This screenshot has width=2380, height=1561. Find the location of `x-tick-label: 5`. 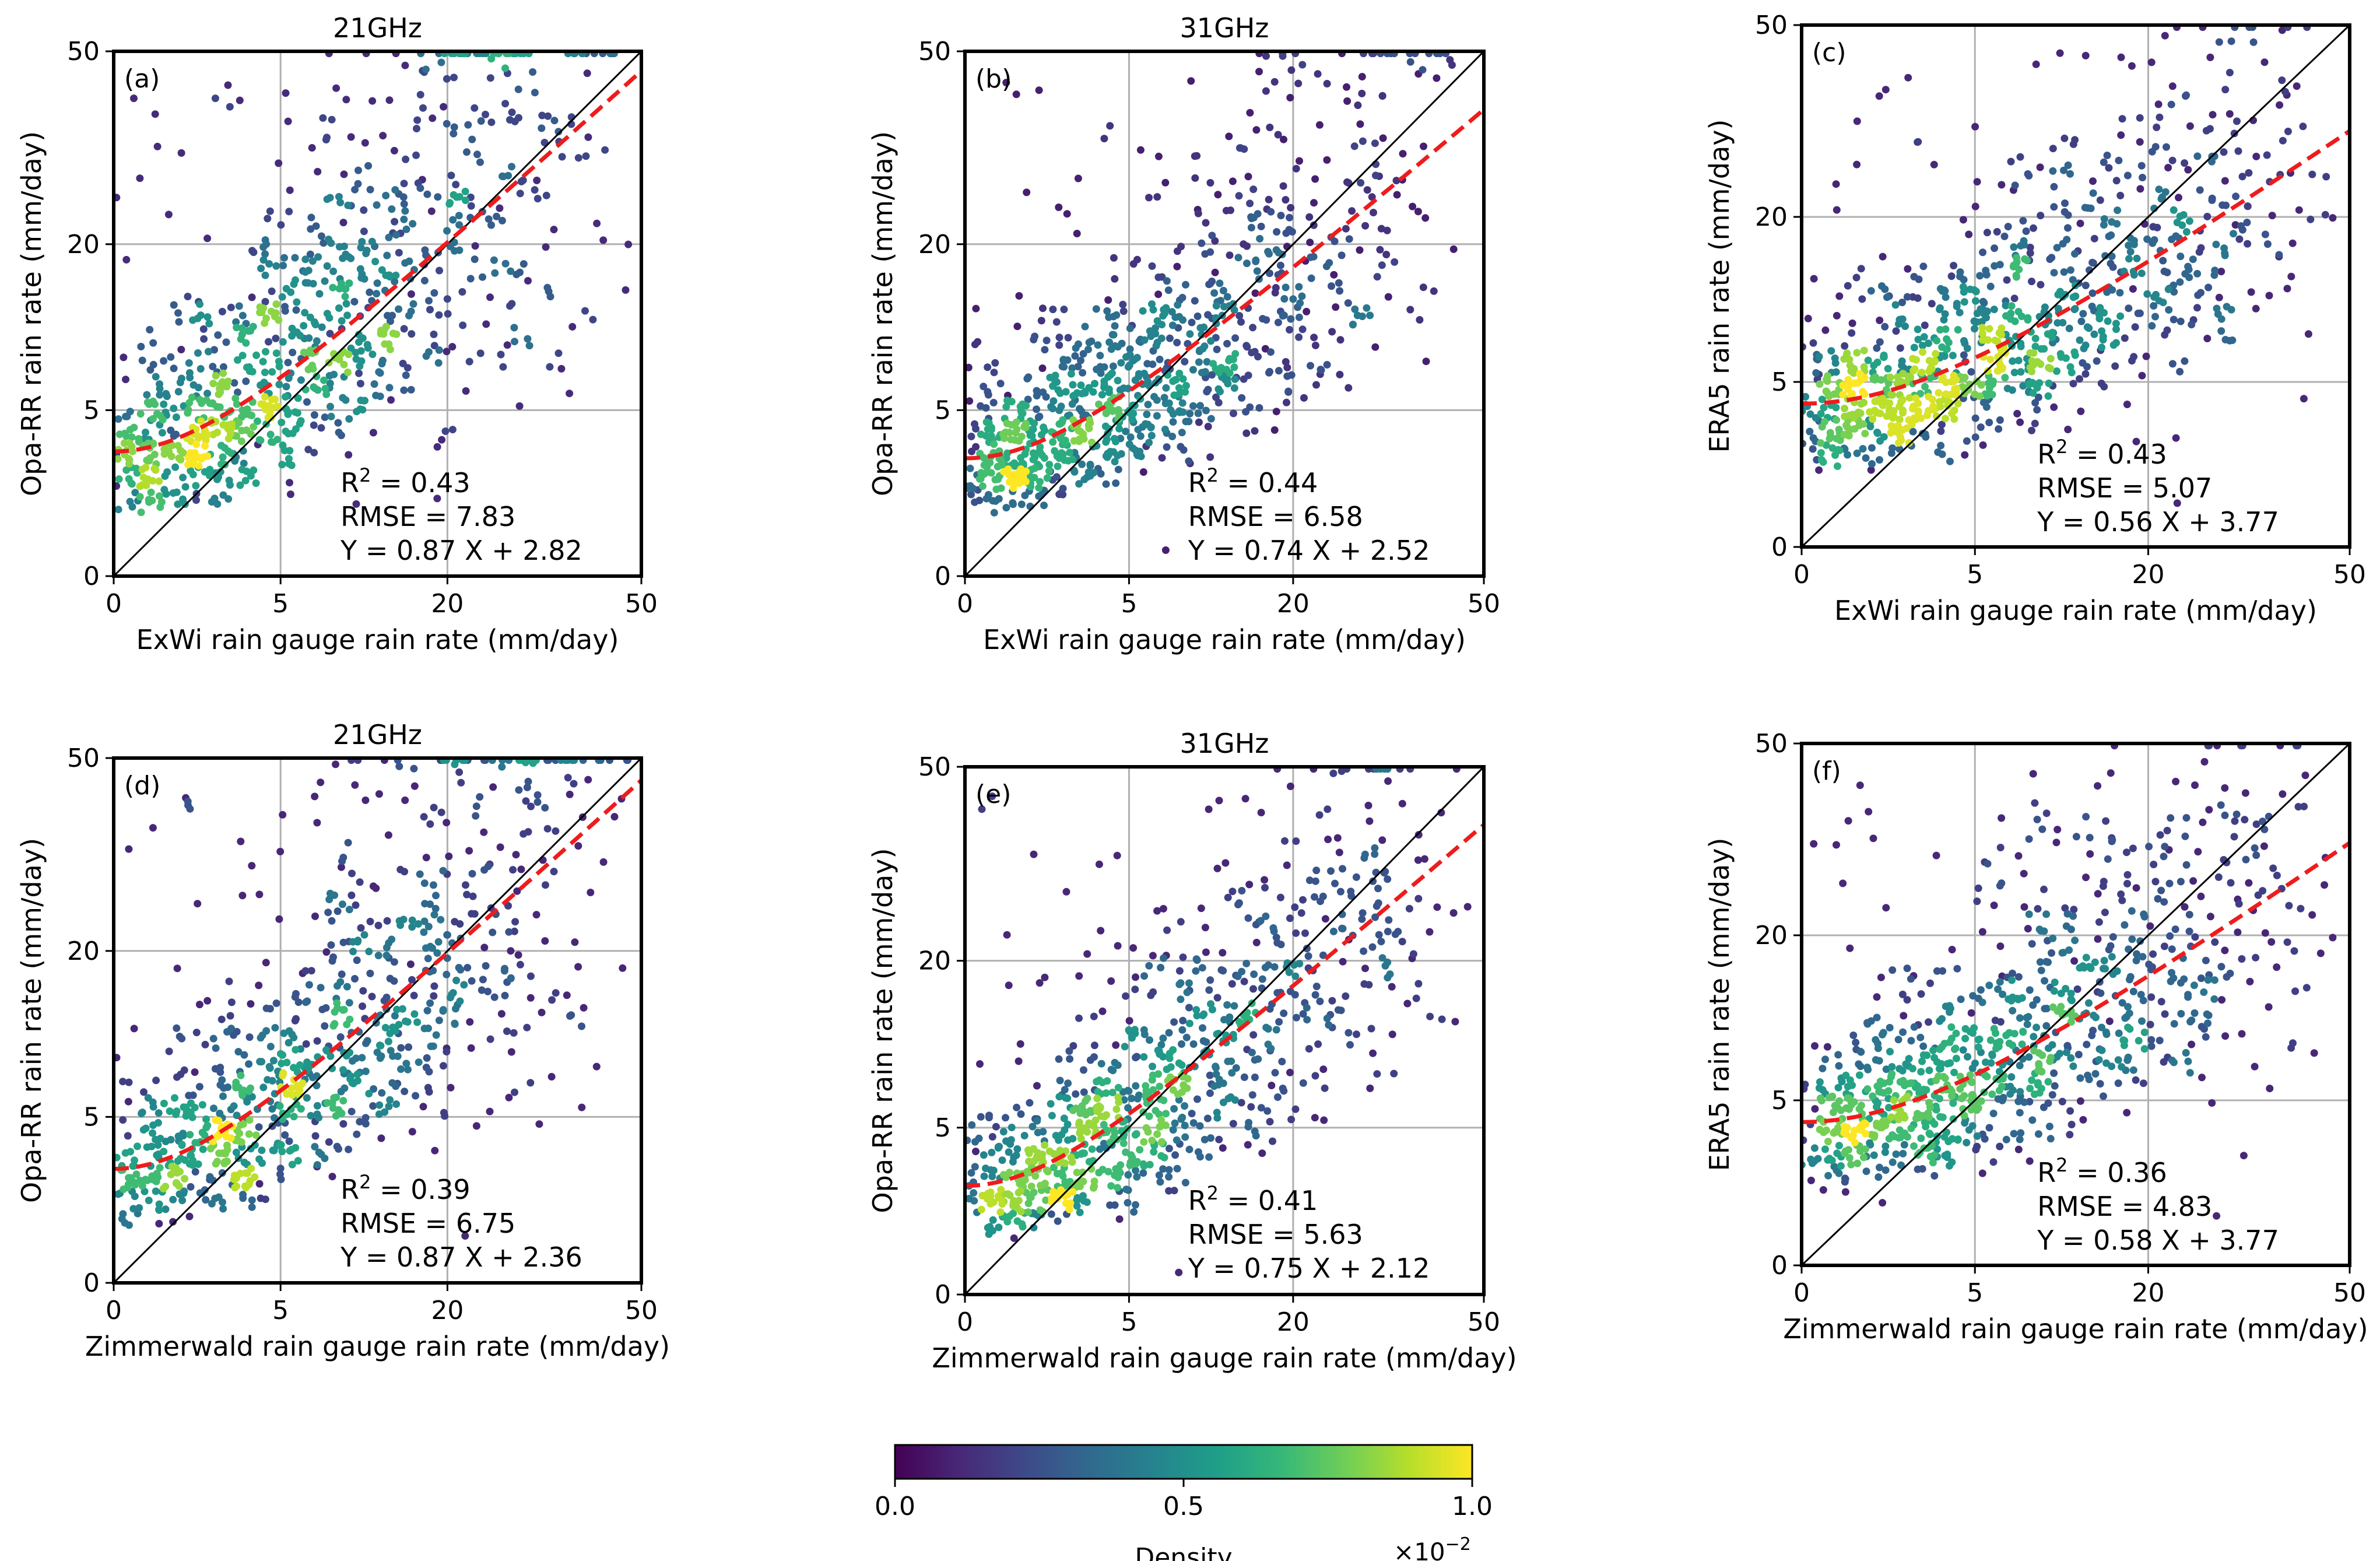

x-tick-label: 5 is located at coordinates (280, 1310).